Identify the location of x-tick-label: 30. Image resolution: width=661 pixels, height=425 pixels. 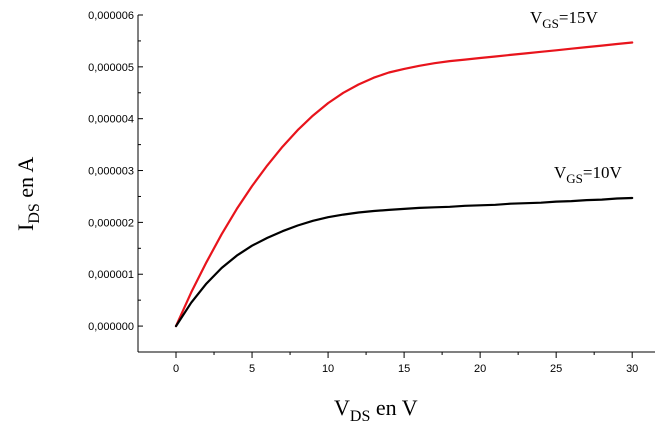
(632, 369).